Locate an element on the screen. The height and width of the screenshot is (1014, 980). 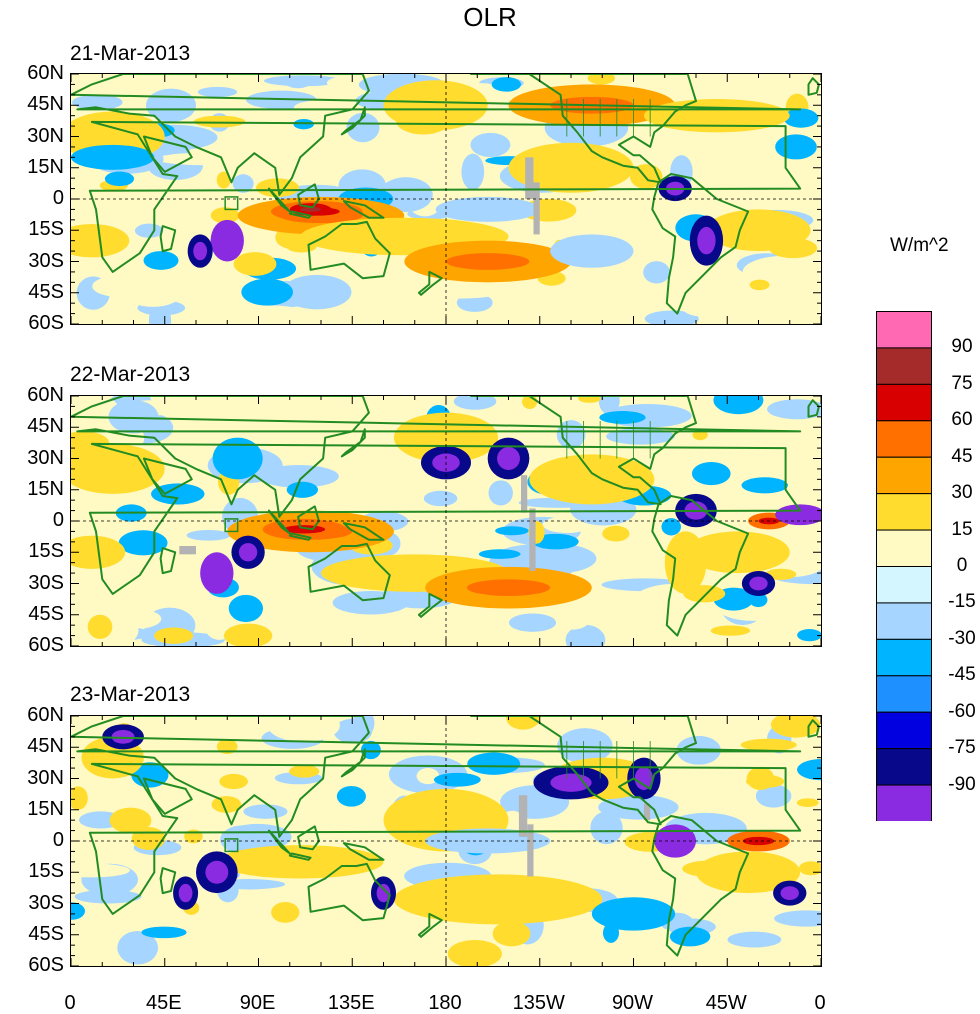
lat-label: 0 is located at coordinates (58, 198).